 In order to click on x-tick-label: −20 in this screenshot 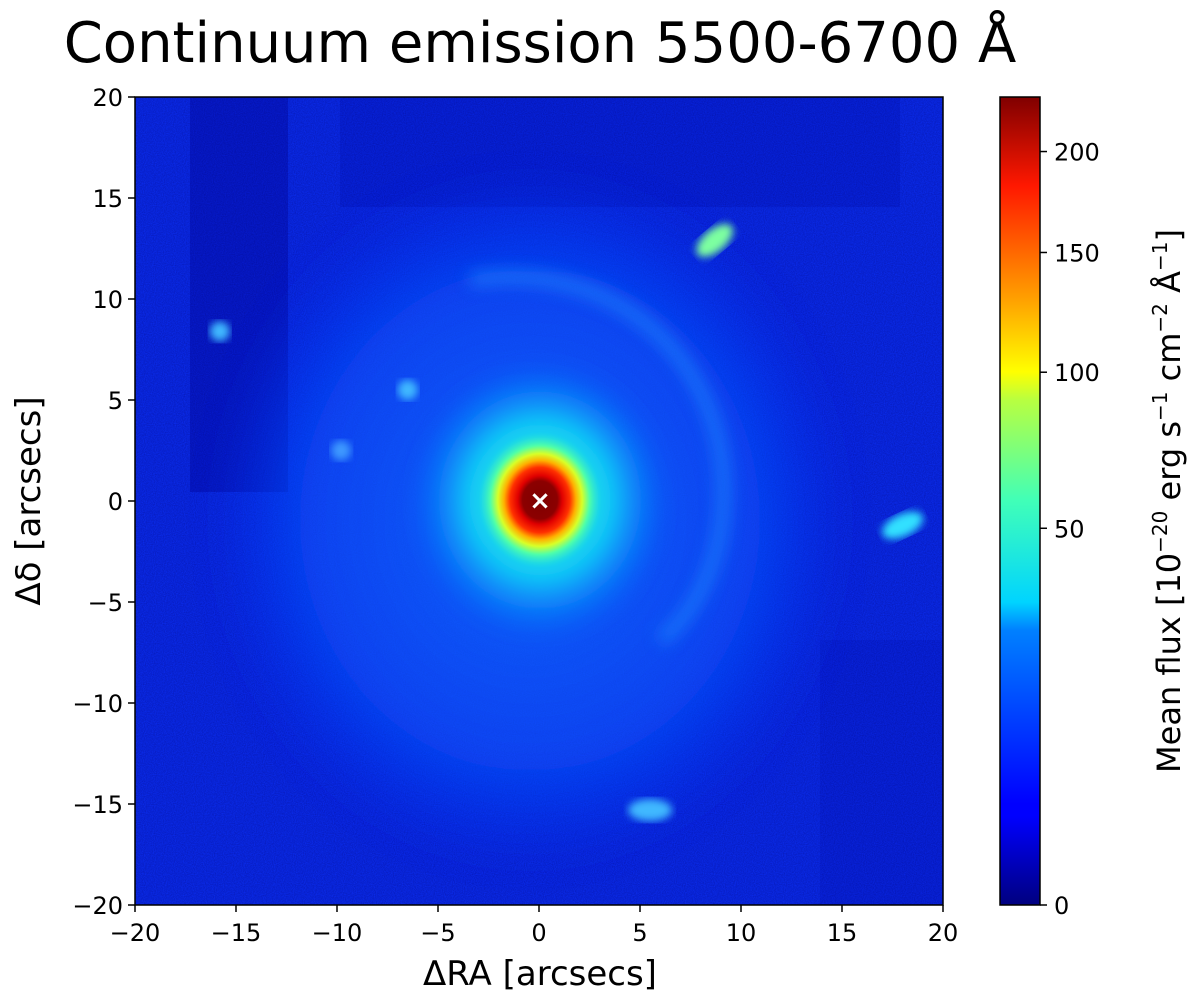, I will do `click(135, 933)`.